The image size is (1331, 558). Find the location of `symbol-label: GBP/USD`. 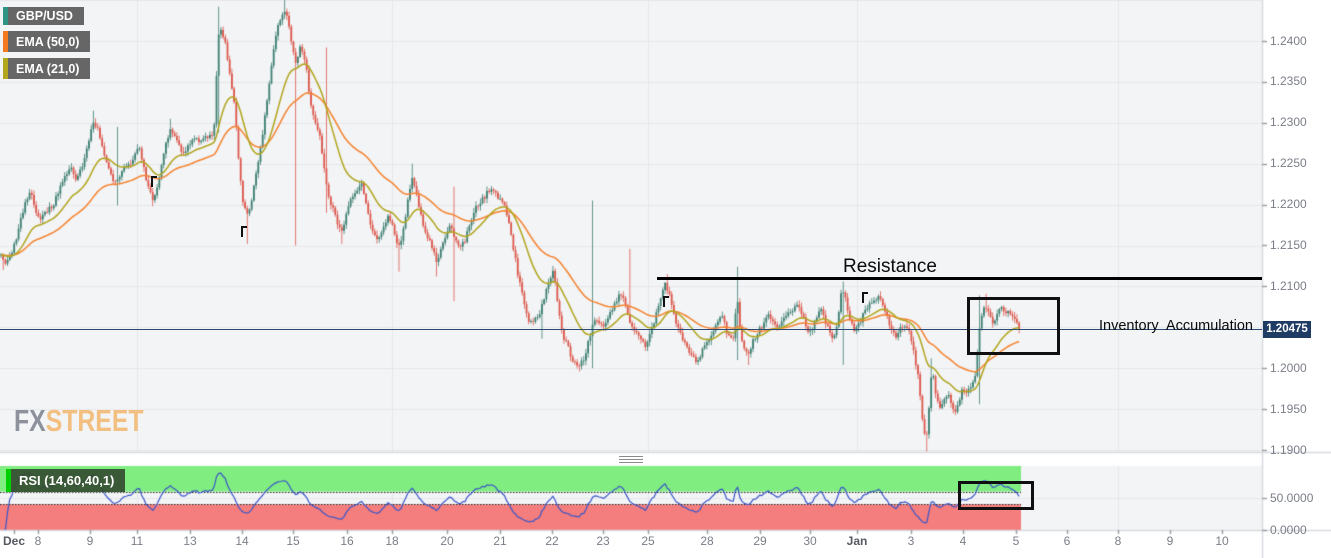

symbol-label: GBP/USD is located at coordinates (44, 16).